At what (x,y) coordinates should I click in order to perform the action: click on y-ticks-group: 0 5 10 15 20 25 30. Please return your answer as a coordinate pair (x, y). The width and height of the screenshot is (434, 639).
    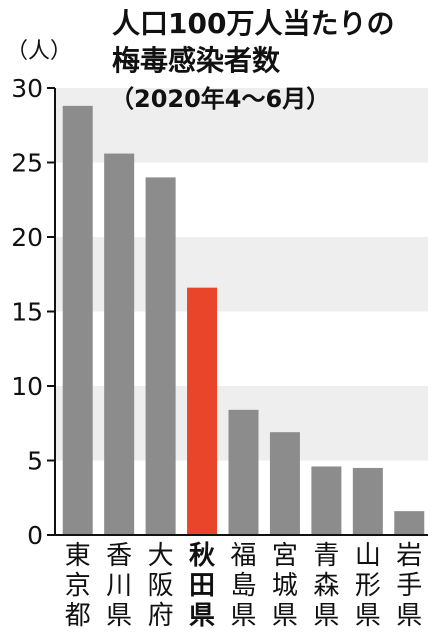
    Looking at the image, I should click on (33, 312).